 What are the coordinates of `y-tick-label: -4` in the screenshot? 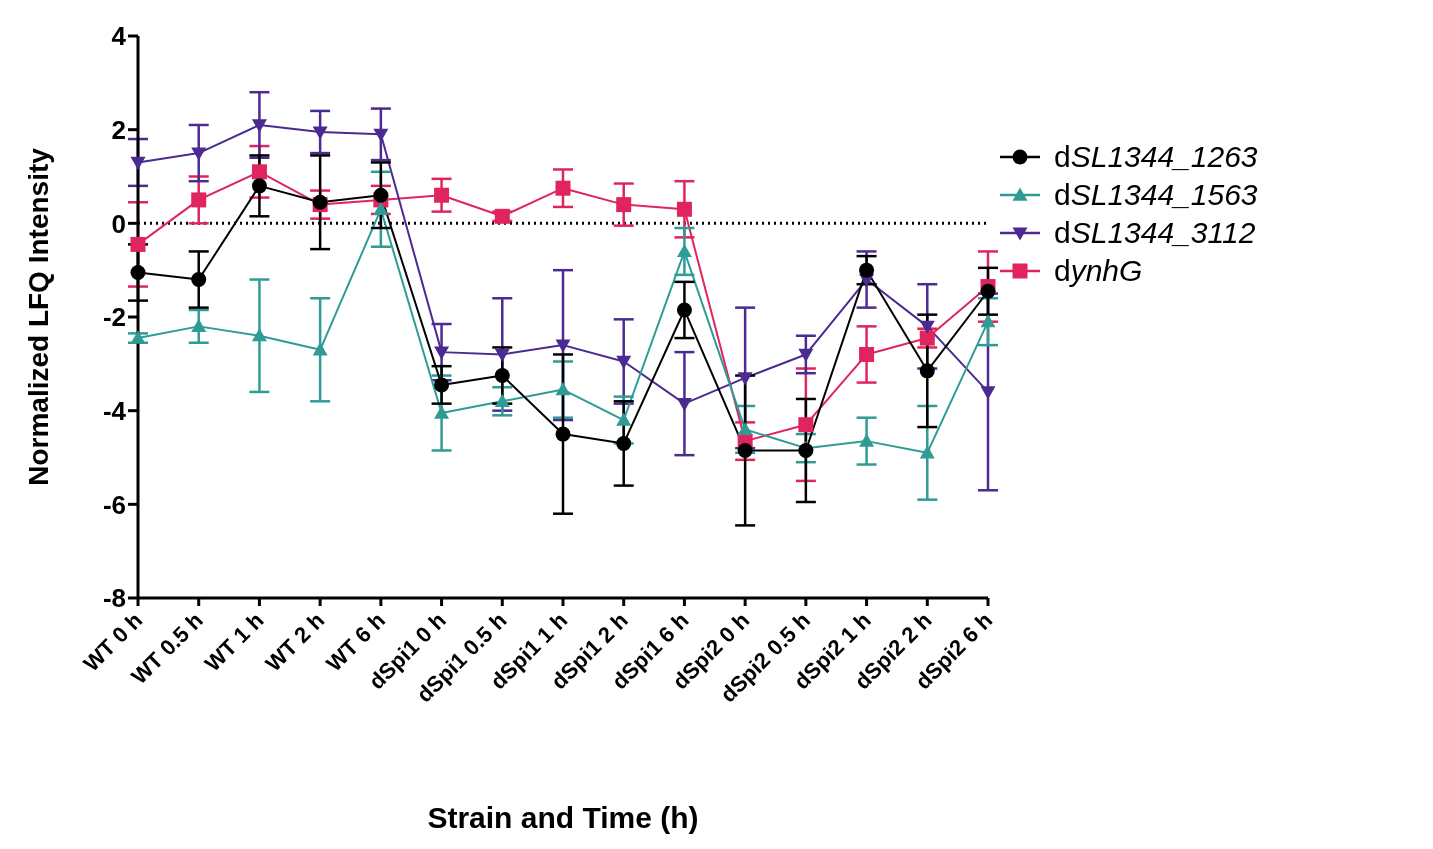 It's located at (114, 410).